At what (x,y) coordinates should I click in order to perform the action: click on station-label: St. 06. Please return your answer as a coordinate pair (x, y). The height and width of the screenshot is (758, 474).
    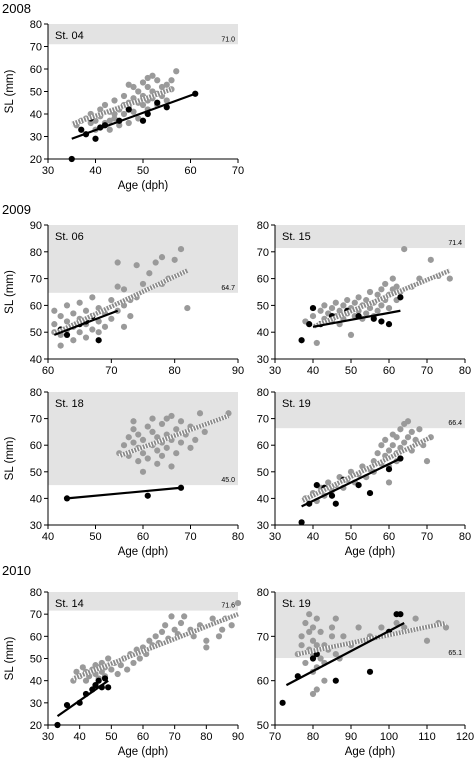
    Looking at the image, I should click on (69, 237).